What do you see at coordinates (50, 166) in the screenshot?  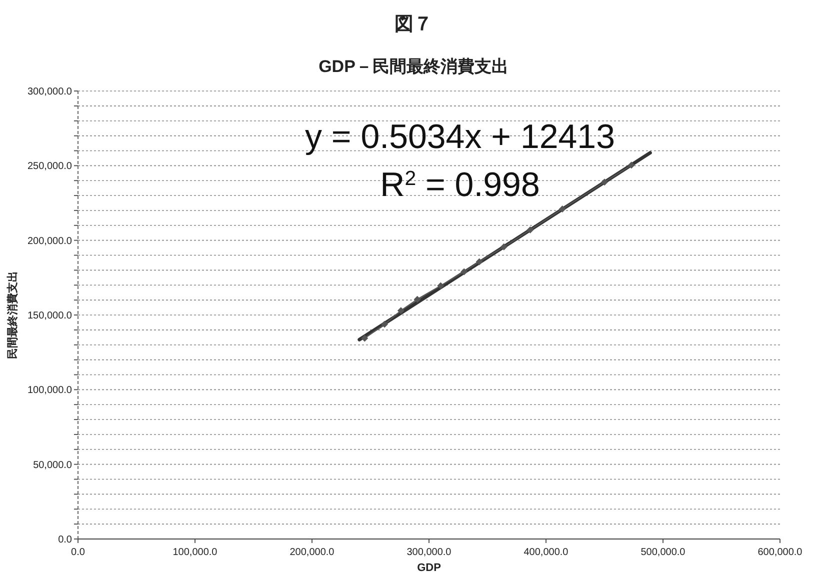 I see `y-tick-label: 250,000.0` at bounding box center [50, 166].